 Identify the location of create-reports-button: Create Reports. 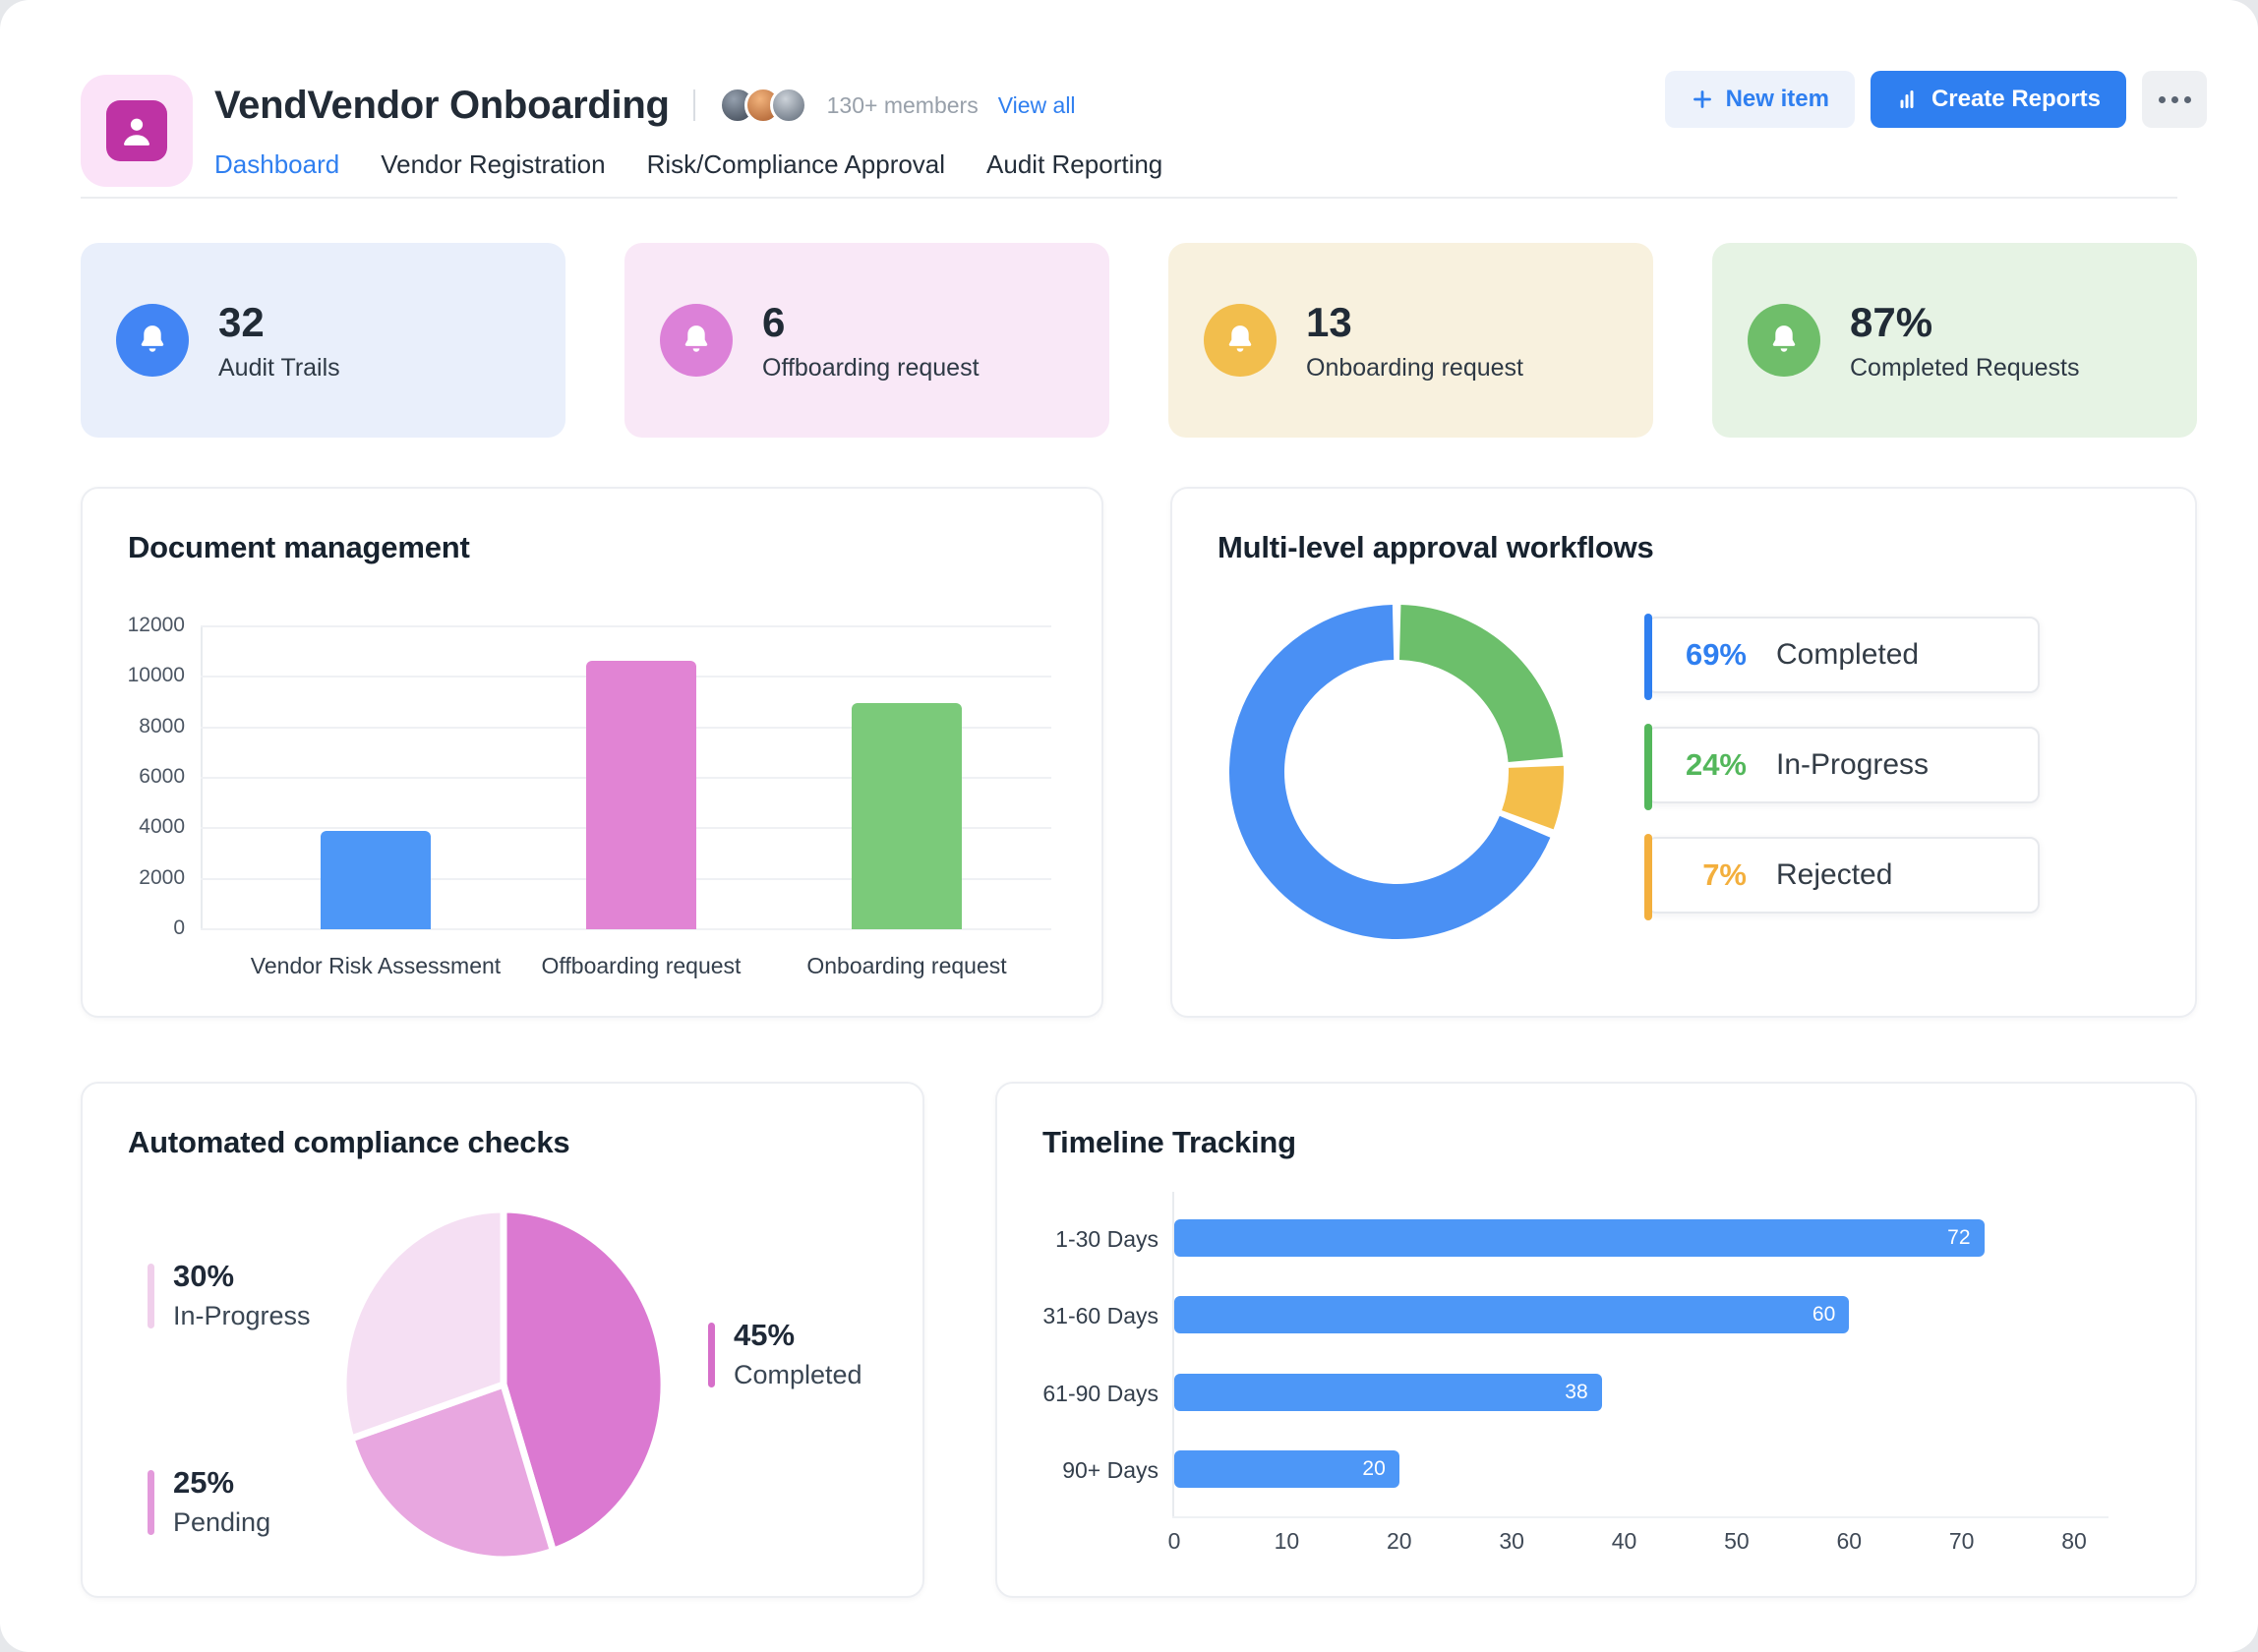
(1998, 99).